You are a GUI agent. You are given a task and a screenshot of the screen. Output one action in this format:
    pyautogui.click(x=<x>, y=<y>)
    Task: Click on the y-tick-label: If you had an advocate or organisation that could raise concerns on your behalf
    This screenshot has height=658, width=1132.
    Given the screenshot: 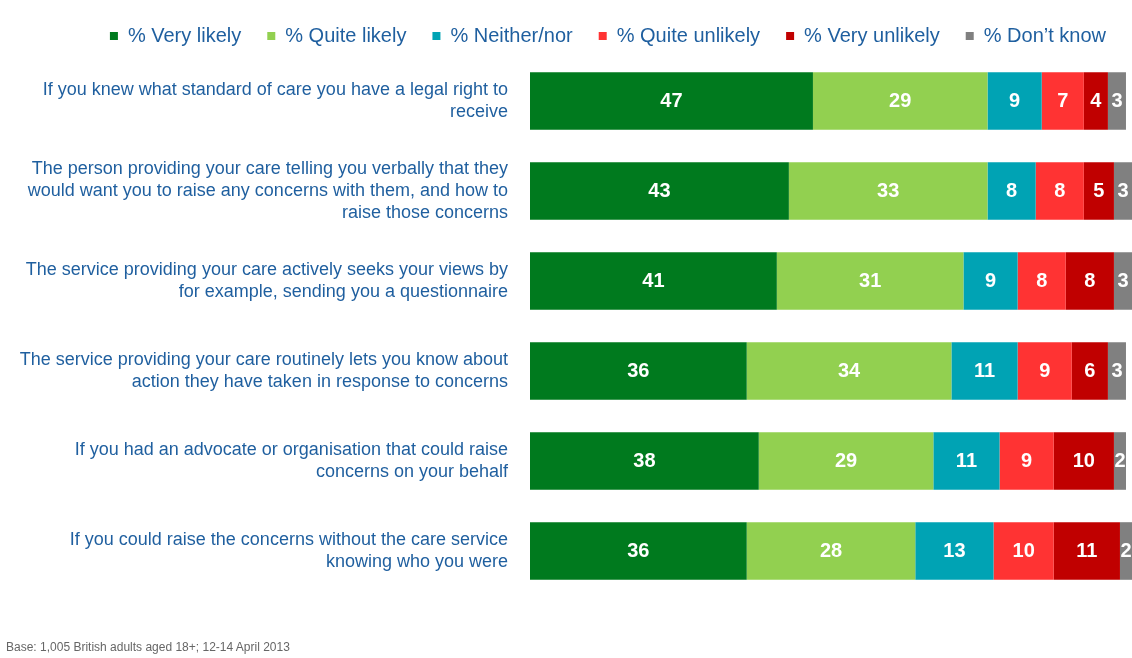 What is the action you would take?
    pyautogui.click(x=291, y=460)
    